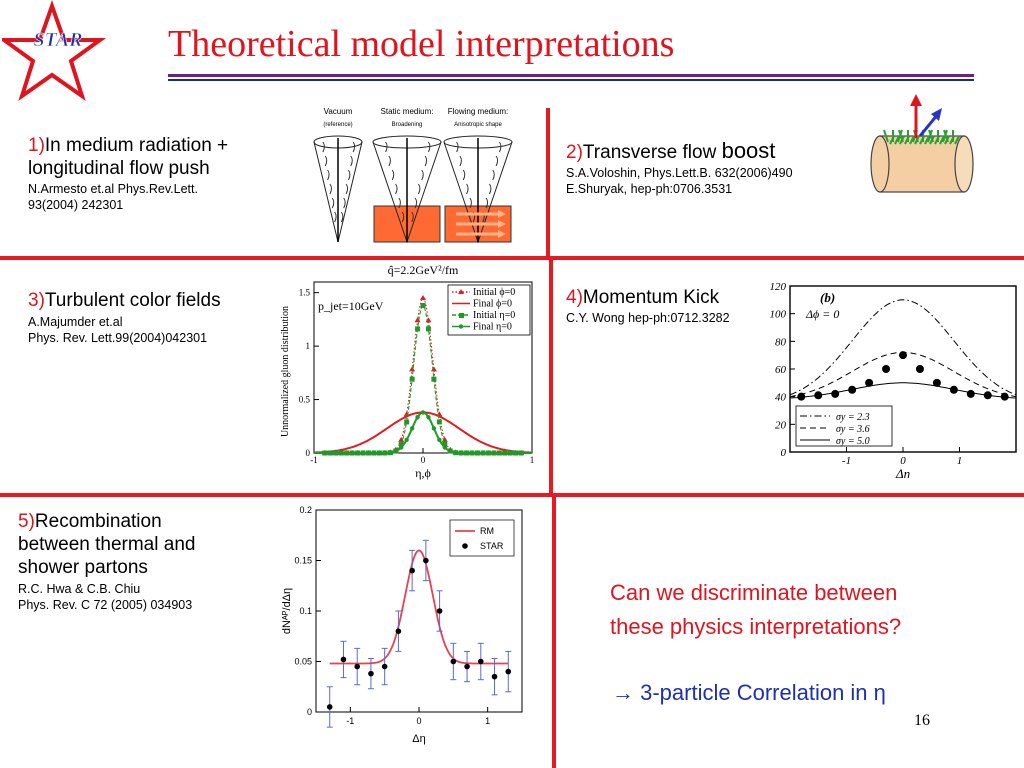 The width and height of the screenshot is (1024, 768). Describe the element at coordinates (98, 521) in the screenshot. I see `model-5-title-line-1: Recombination` at that location.